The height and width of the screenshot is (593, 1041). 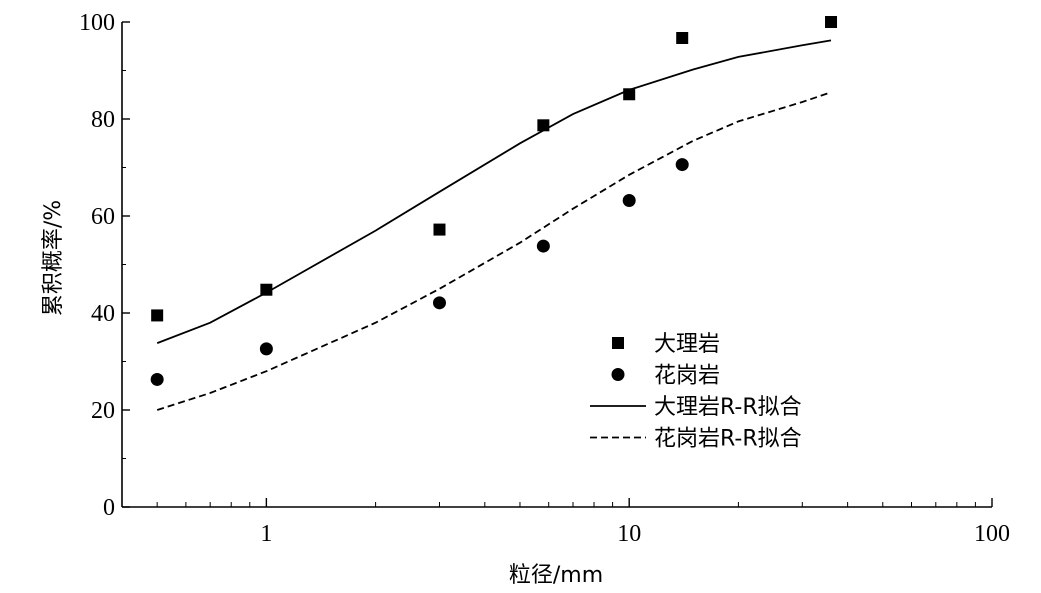 I want to click on legend-label: 大理岩R-R拟合, so click(x=728, y=407).